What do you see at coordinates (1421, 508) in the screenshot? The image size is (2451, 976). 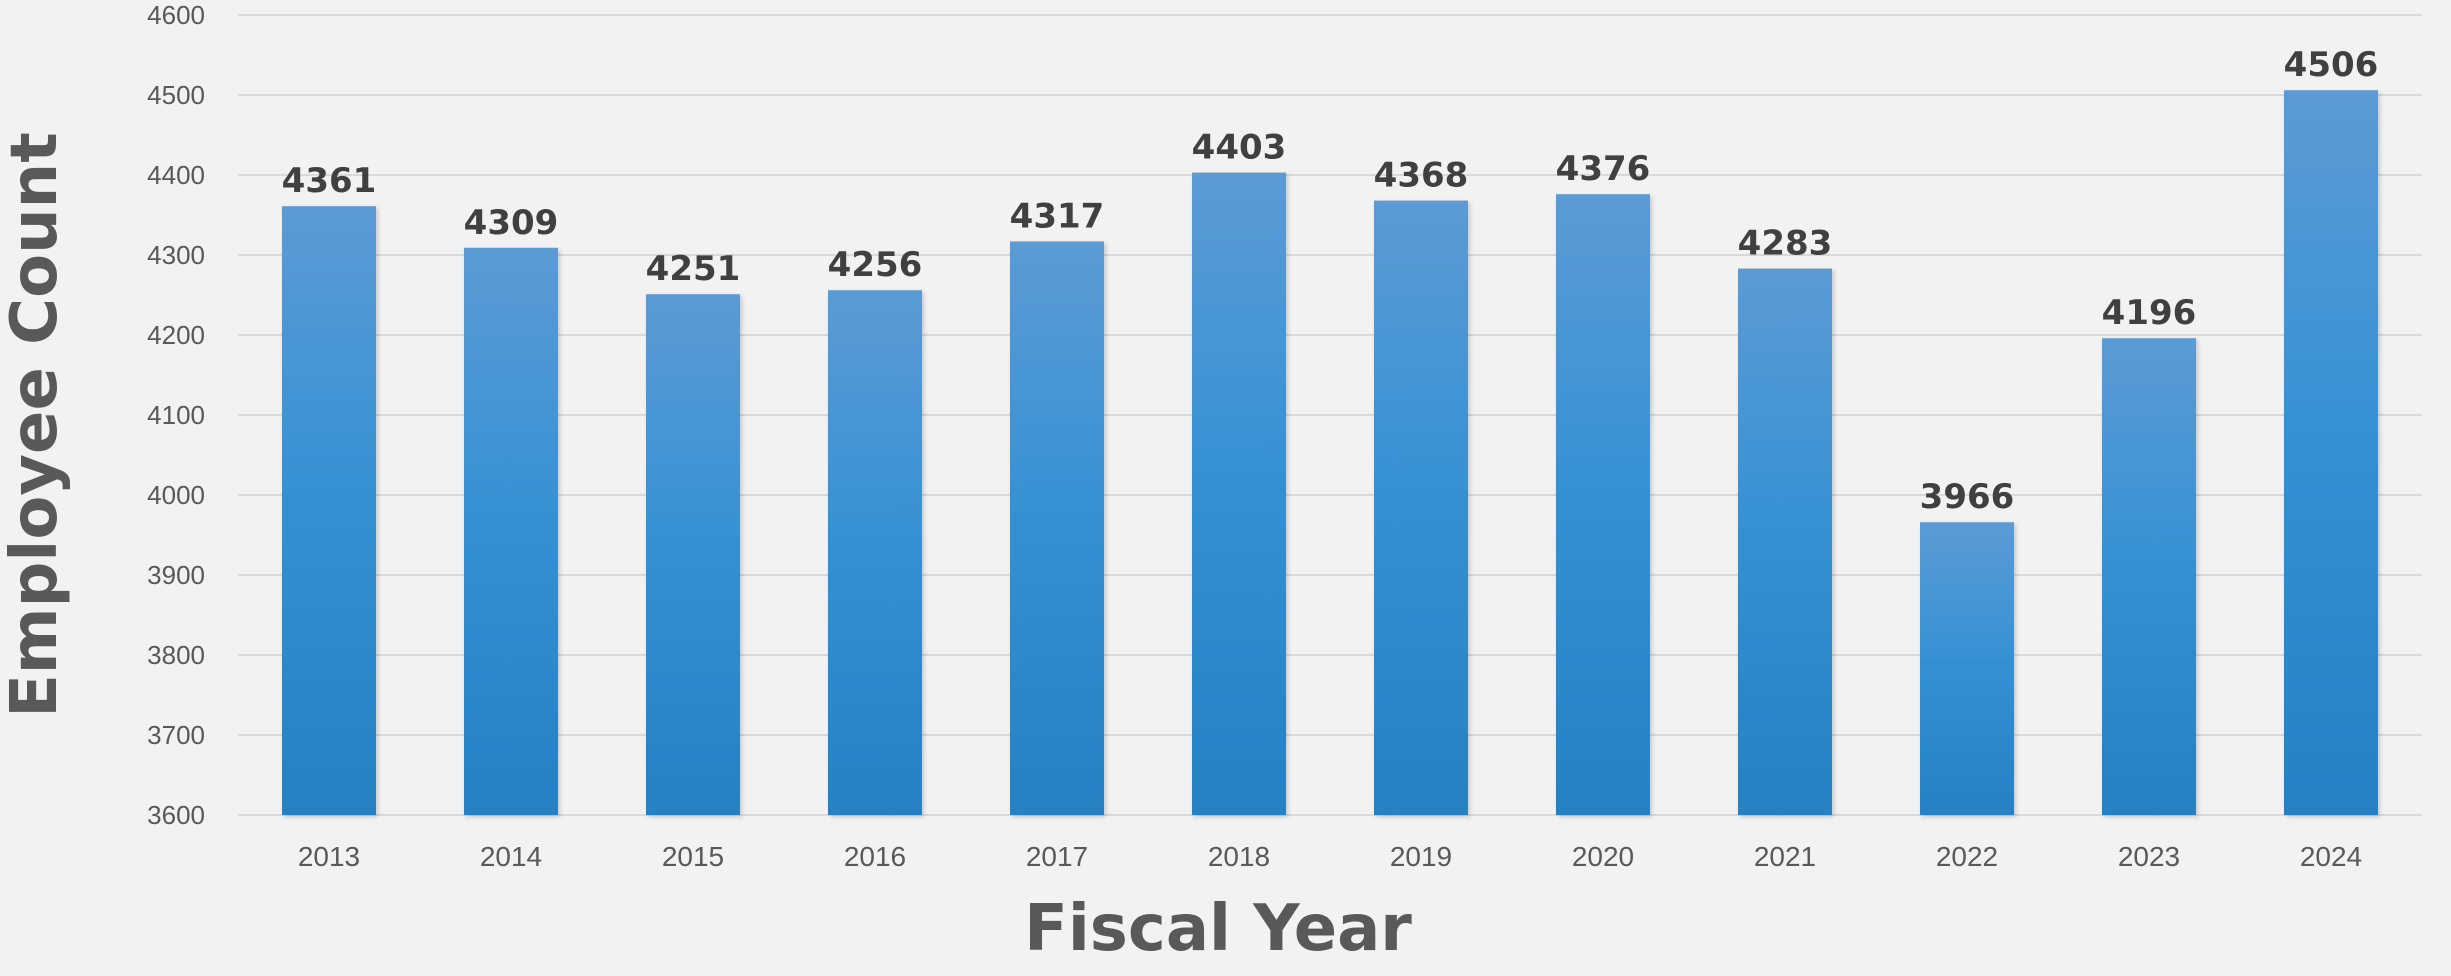 I see `bar-2019` at bounding box center [1421, 508].